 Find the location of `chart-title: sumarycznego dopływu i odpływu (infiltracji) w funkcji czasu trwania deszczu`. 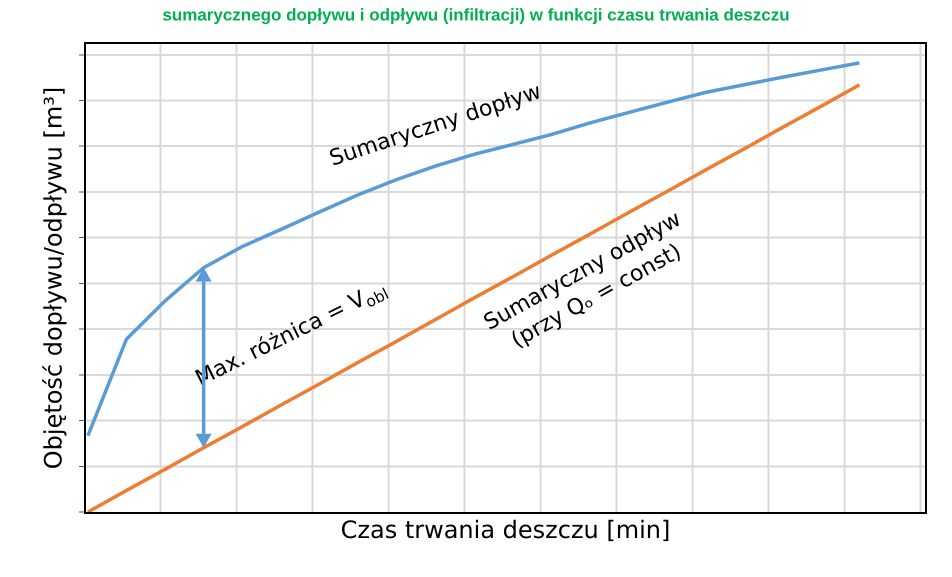

chart-title: sumarycznego dopływu i odpływu (infiltracji) w funkcji czasu trwania deszczu is located at coordinates (476, 15).